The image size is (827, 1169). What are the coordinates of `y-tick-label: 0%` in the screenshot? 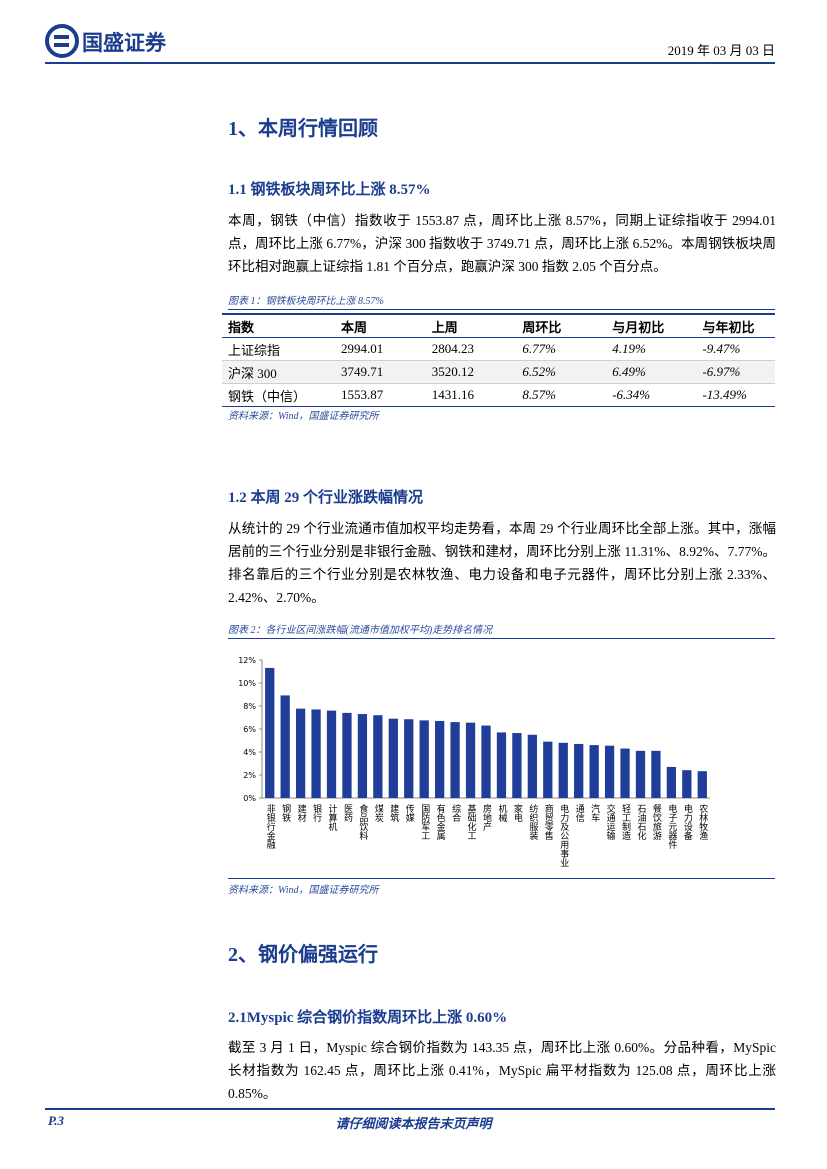 It's located at (249, 798).